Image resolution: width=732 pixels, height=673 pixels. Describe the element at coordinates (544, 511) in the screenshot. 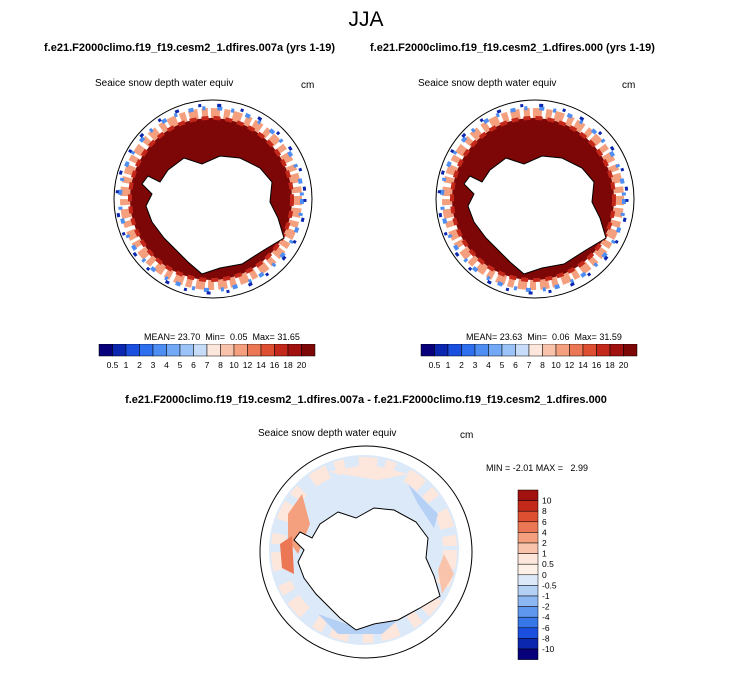

I see `difference-colorbar-label: 8` at that location.